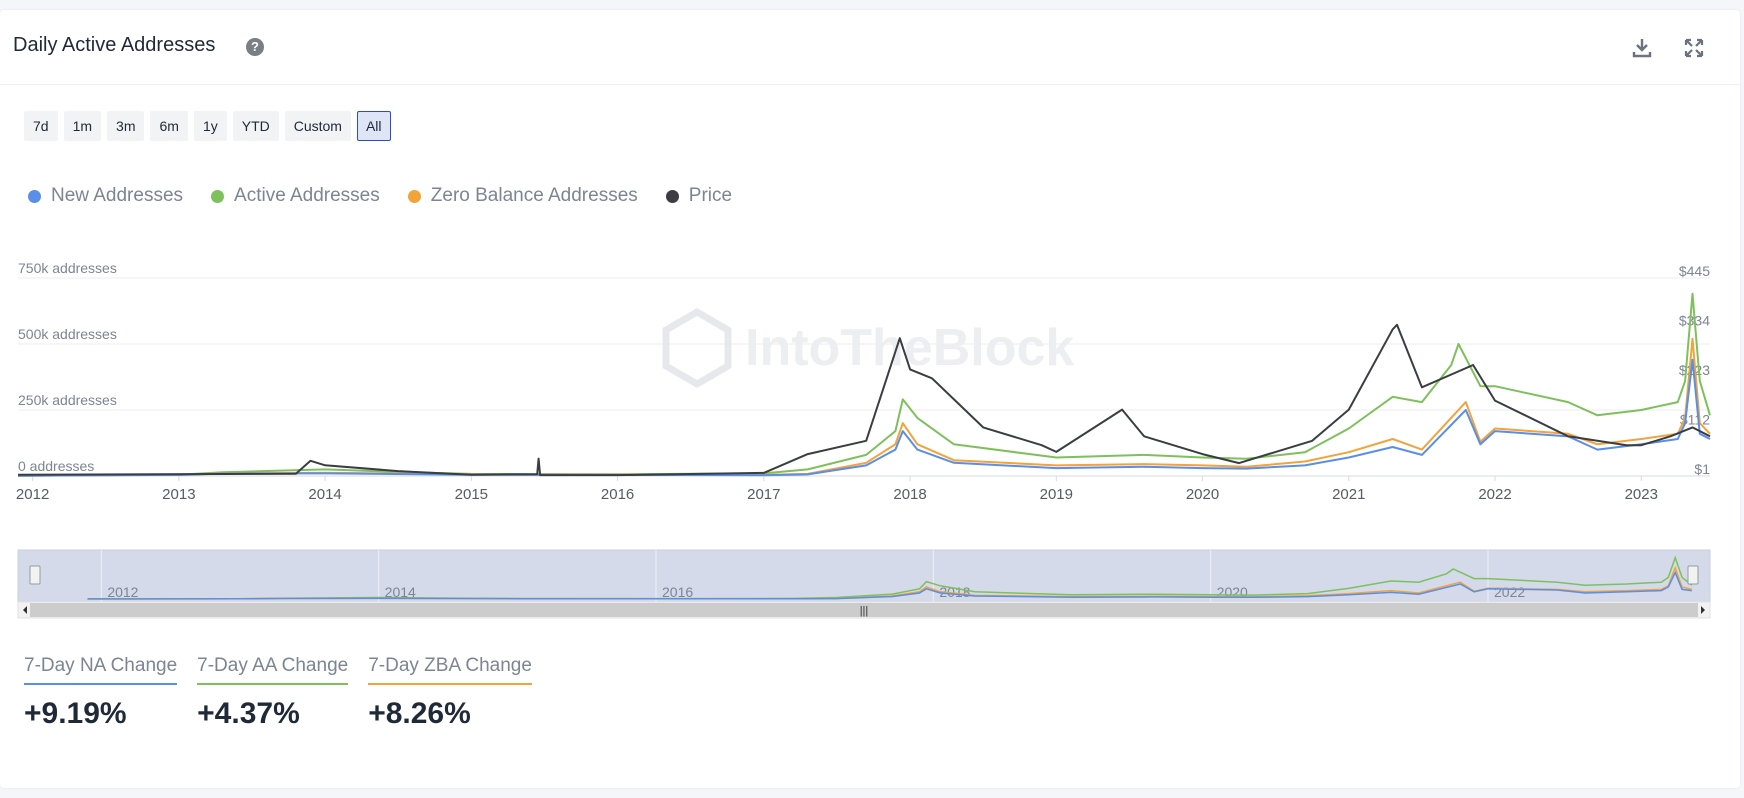  I want to click on navigator-label: 2012, so click(122, 592).